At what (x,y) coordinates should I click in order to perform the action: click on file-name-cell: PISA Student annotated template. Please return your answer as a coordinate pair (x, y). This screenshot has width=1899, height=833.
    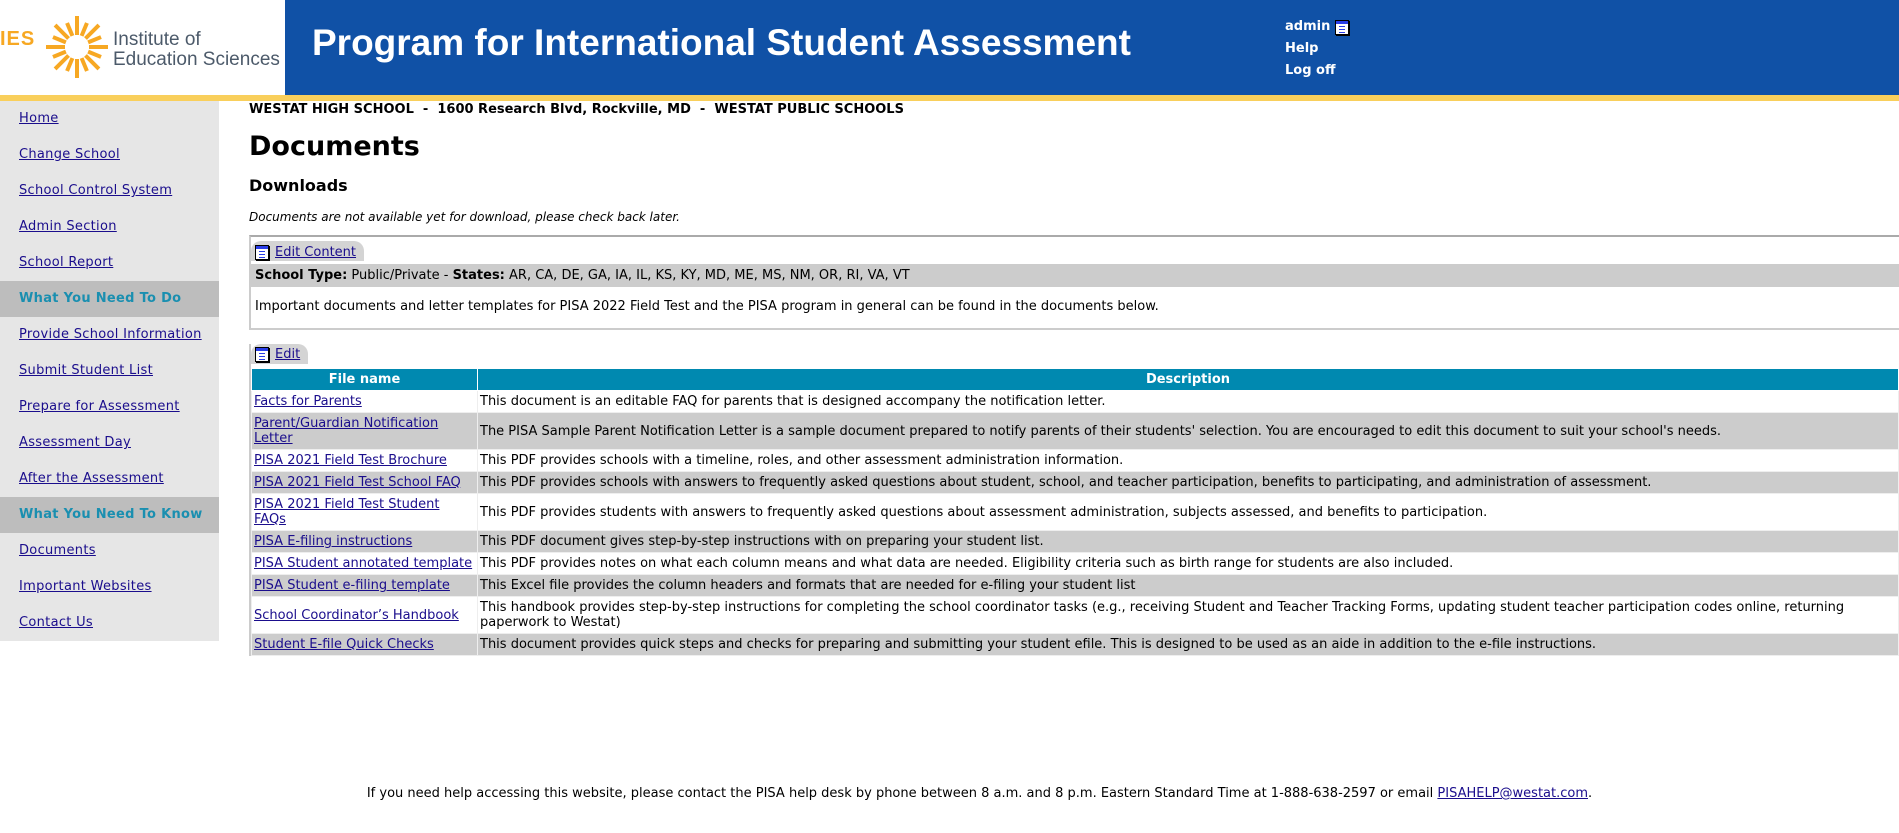
    Looking at the image, I should click on (364, 563).